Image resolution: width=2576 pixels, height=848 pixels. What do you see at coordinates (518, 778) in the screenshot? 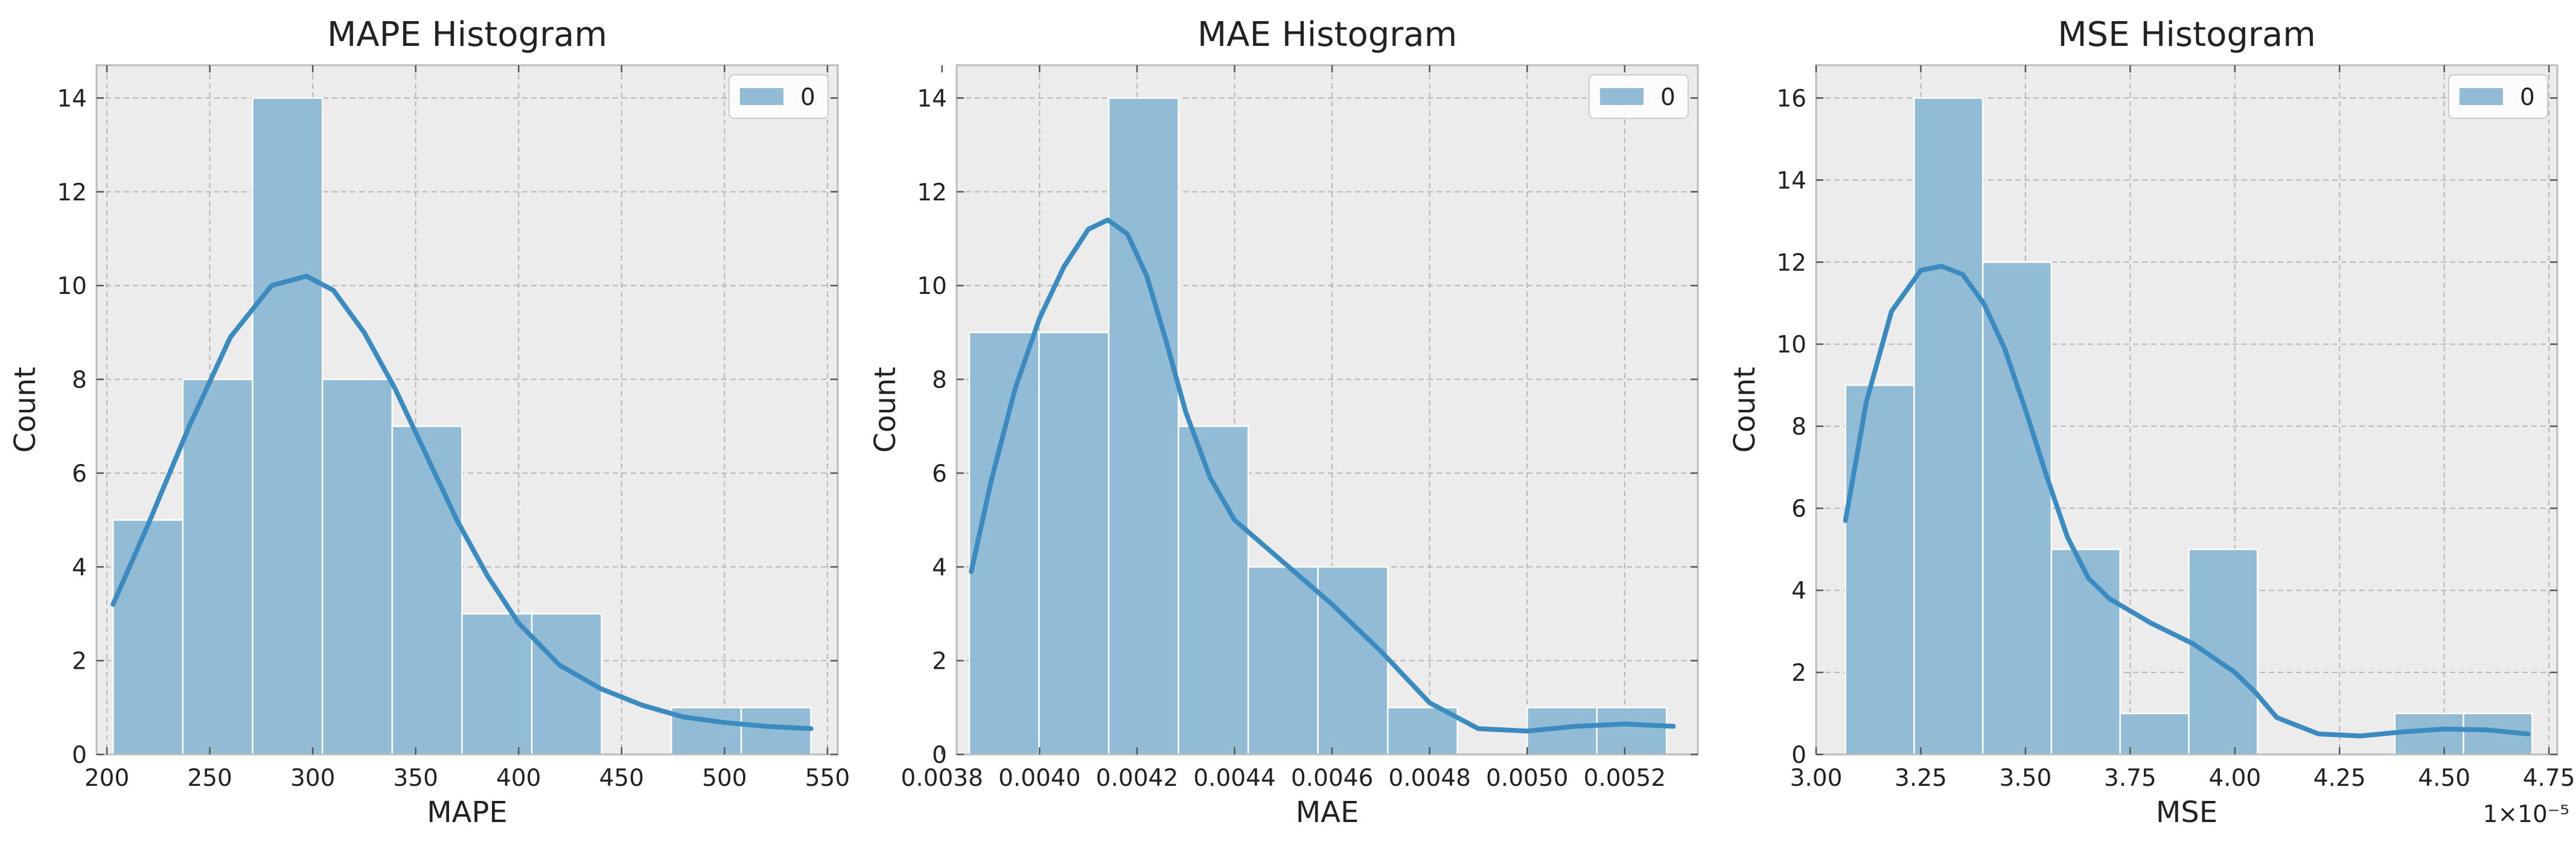
I see `x-tick-label: 400` at bounding box center [518, 778].